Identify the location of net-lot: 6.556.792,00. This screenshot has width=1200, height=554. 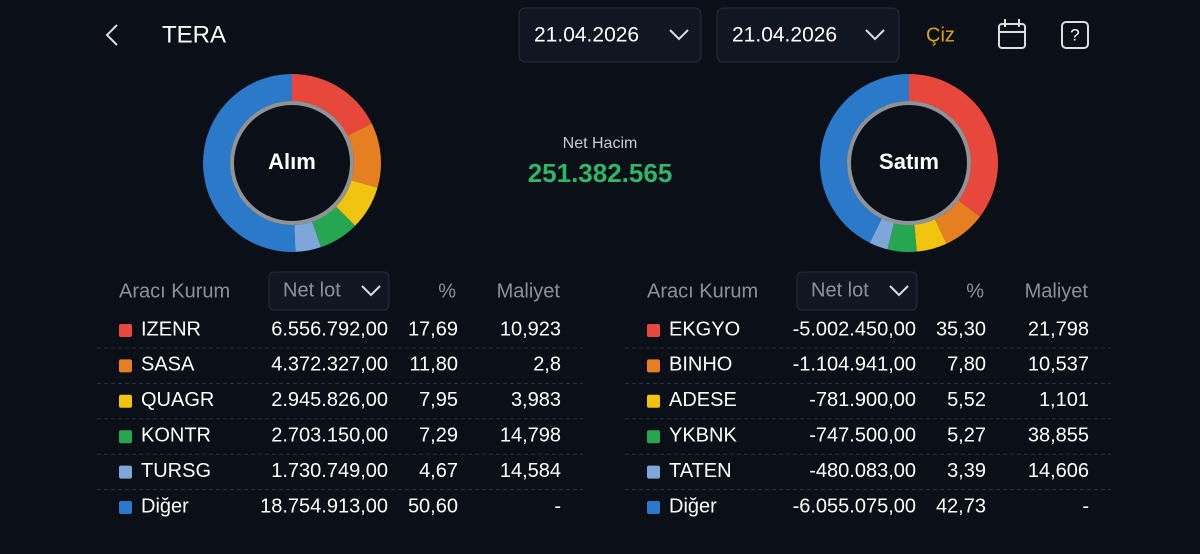
(329, 329).